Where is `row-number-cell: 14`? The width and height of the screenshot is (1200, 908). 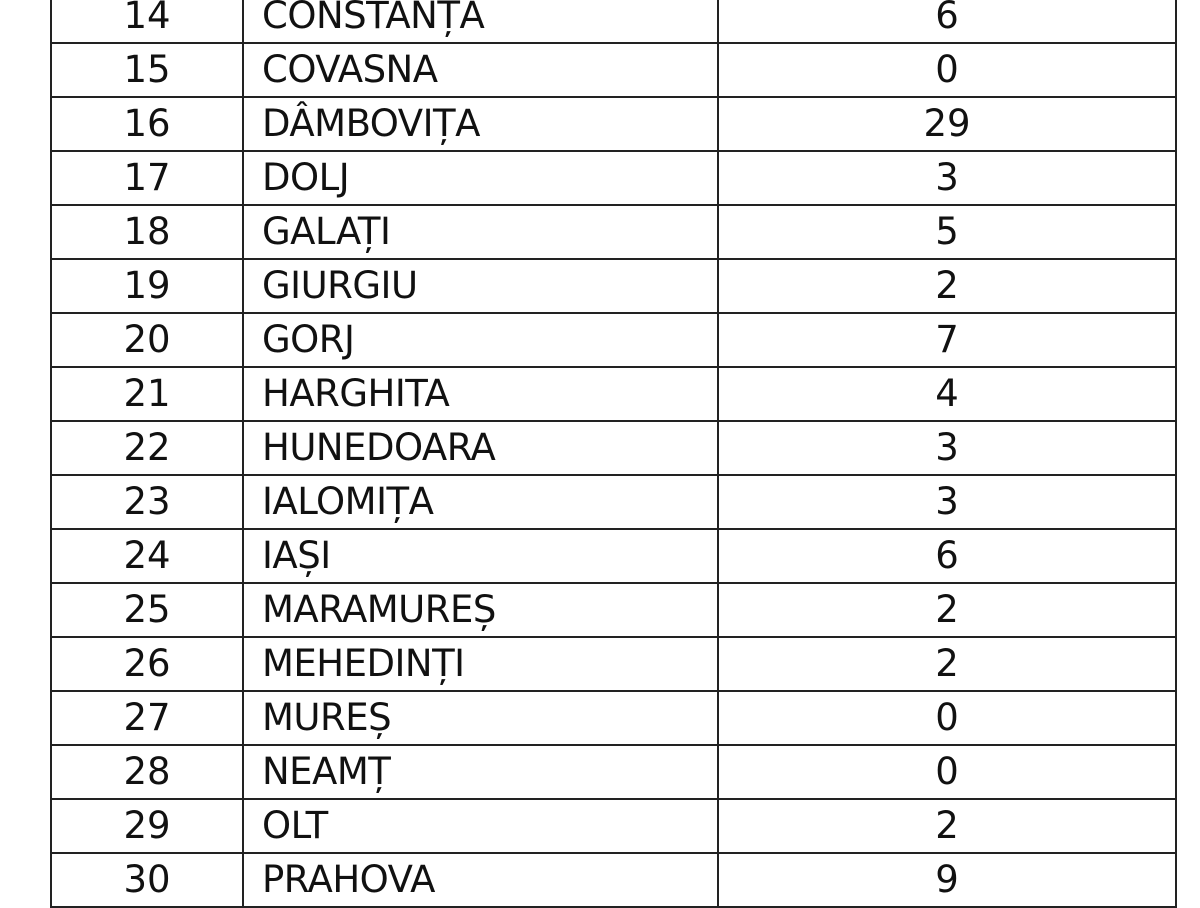
row-number-cell: 14 is located at coordinates (147, 22).